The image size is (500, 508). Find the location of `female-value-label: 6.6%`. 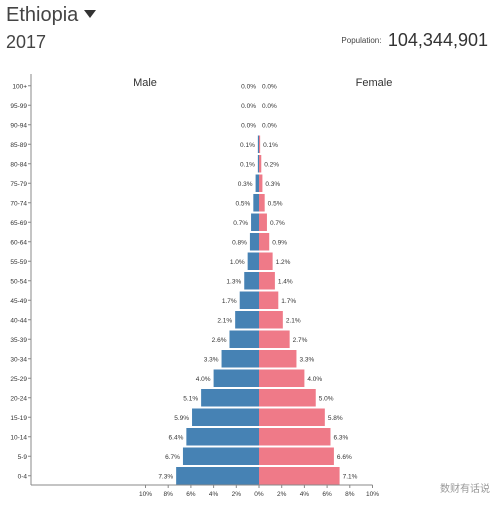

female-value-label: 6.6% is located at coordinates (344, 457).